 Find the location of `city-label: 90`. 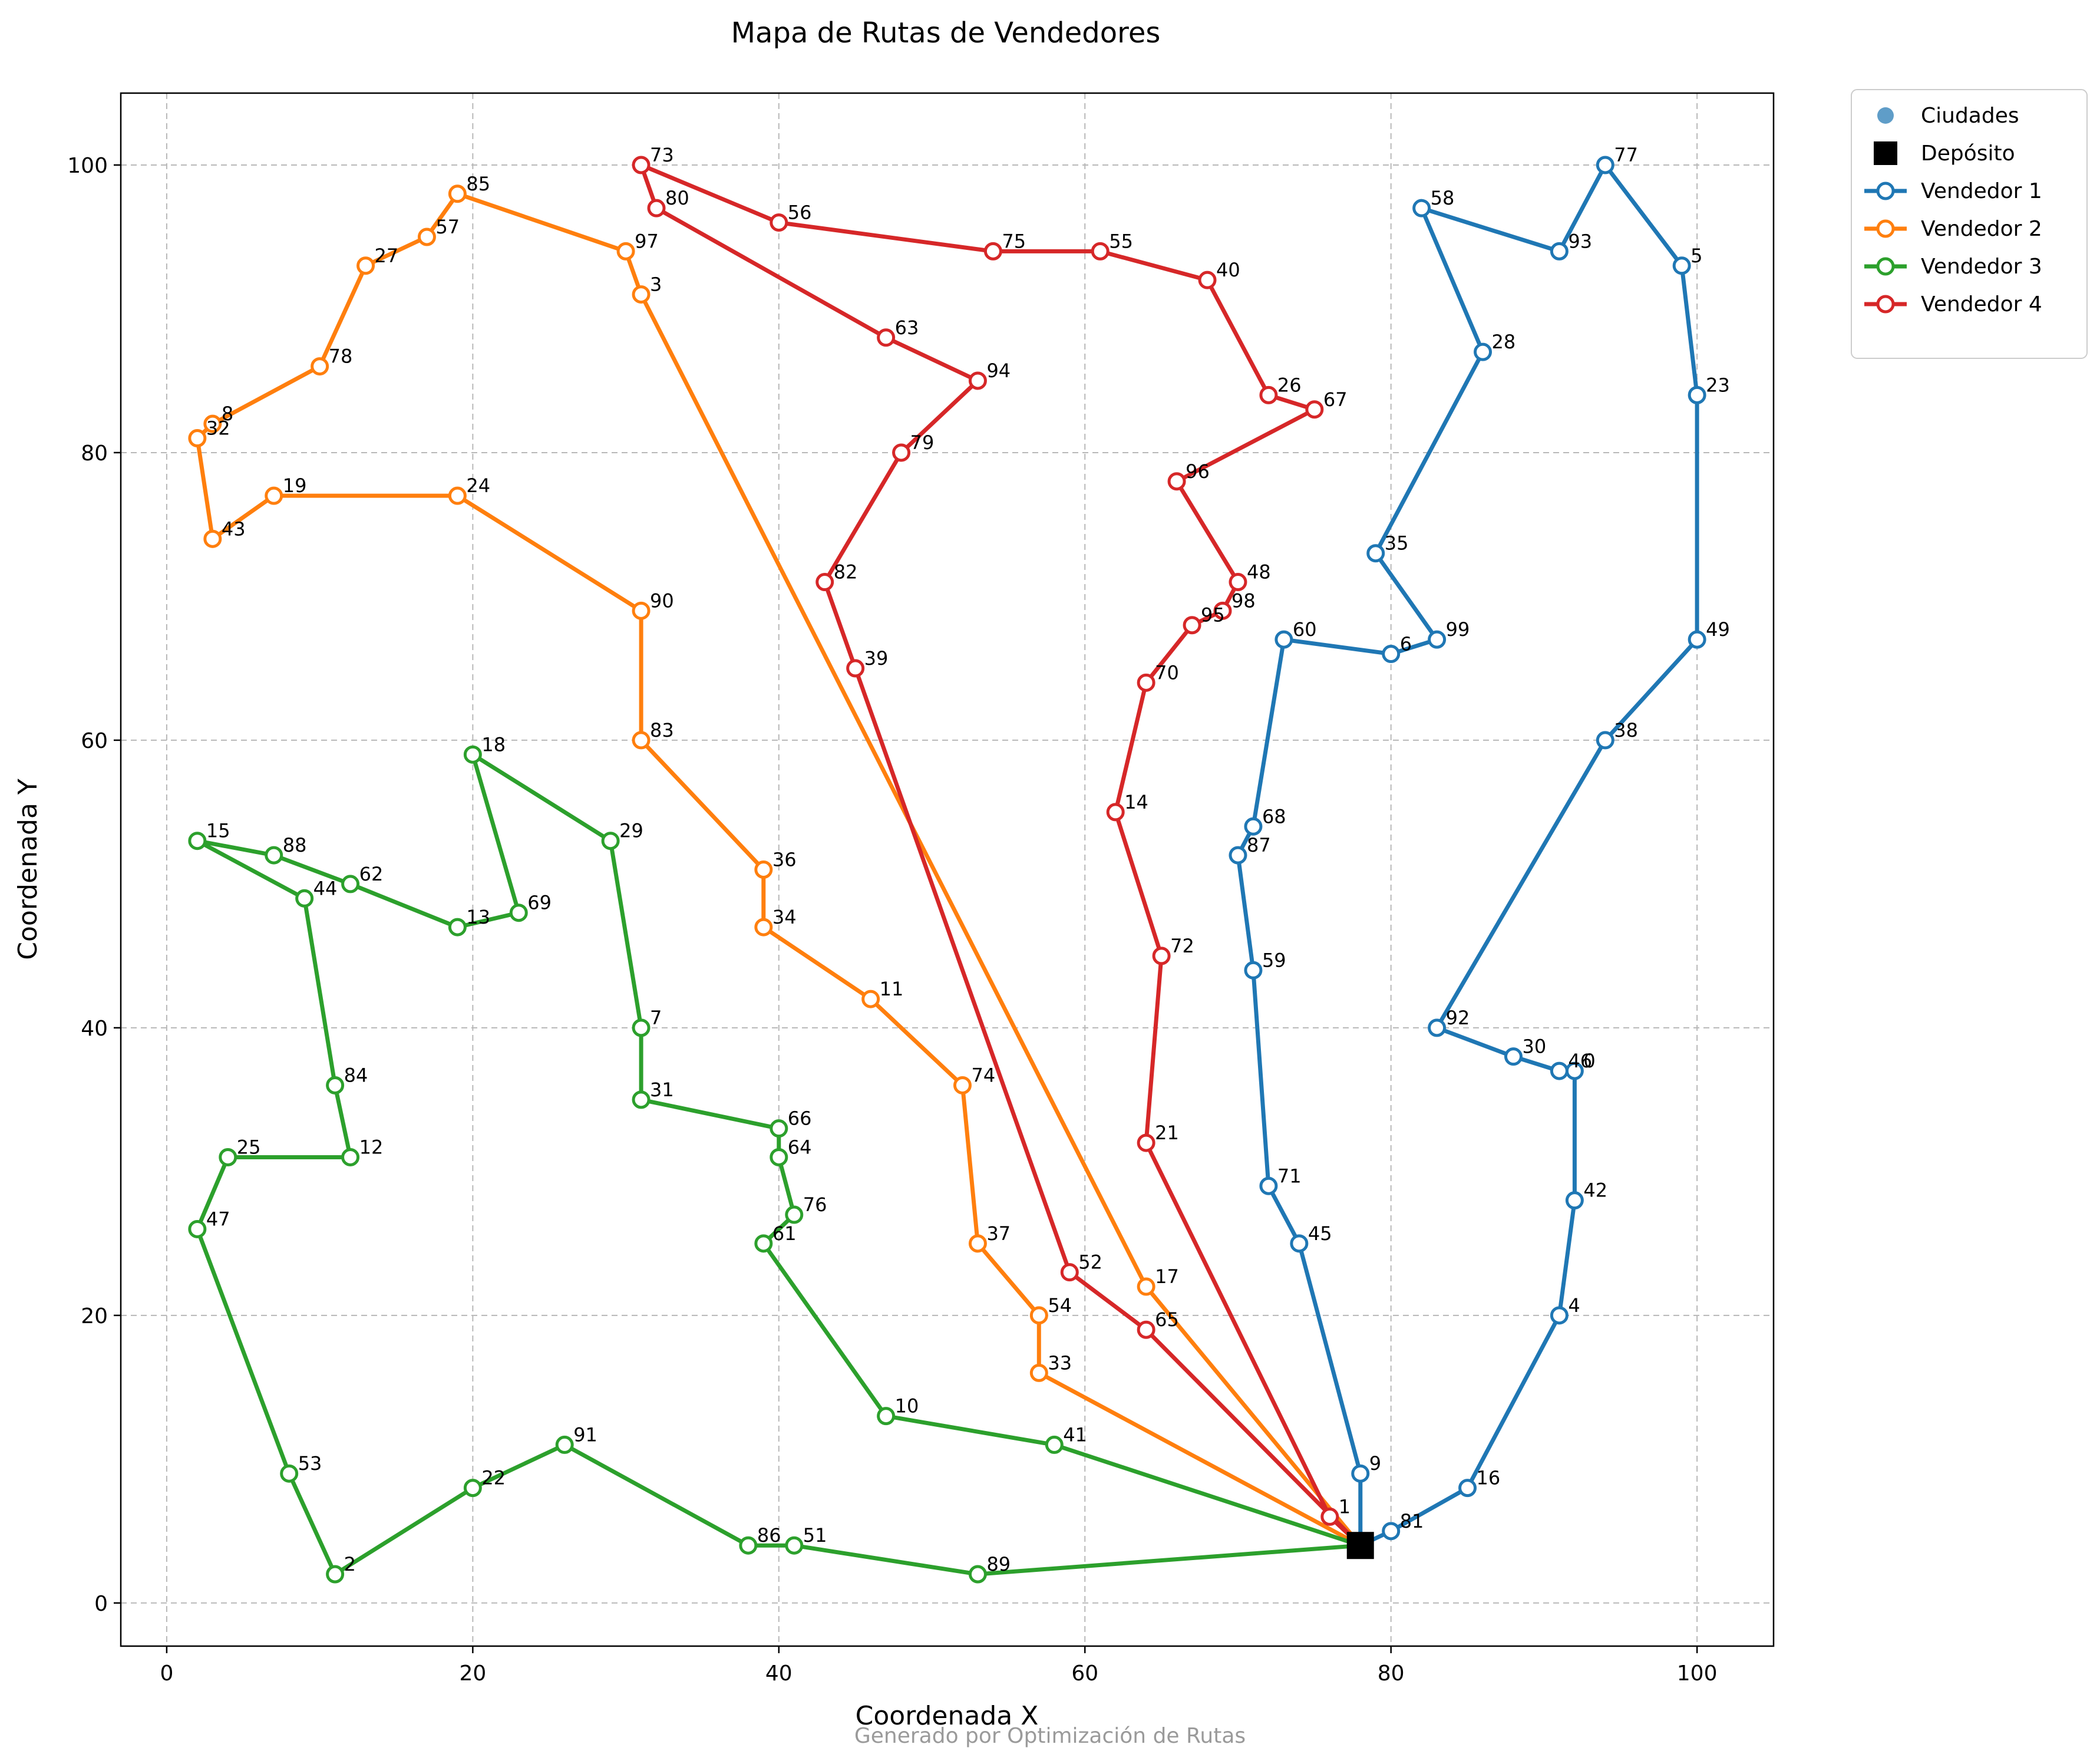

city-label: 90 is located at coordinates (662, 600).